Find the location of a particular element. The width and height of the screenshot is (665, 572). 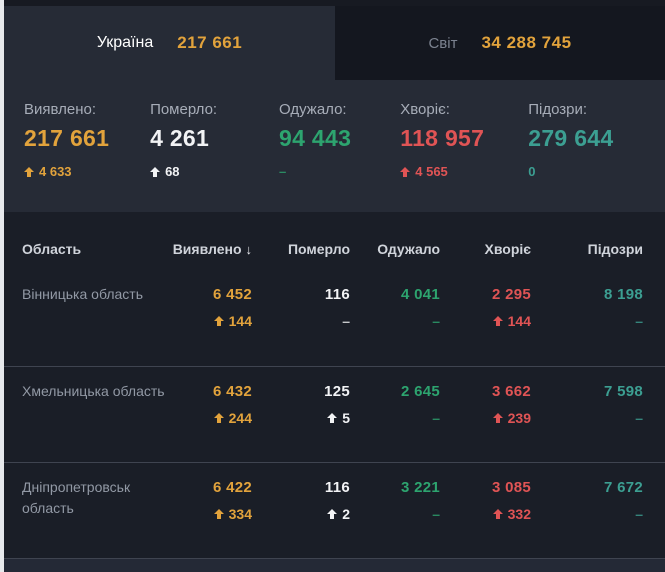

cell-deaths: 116 – is located at coordinates (301, 326).